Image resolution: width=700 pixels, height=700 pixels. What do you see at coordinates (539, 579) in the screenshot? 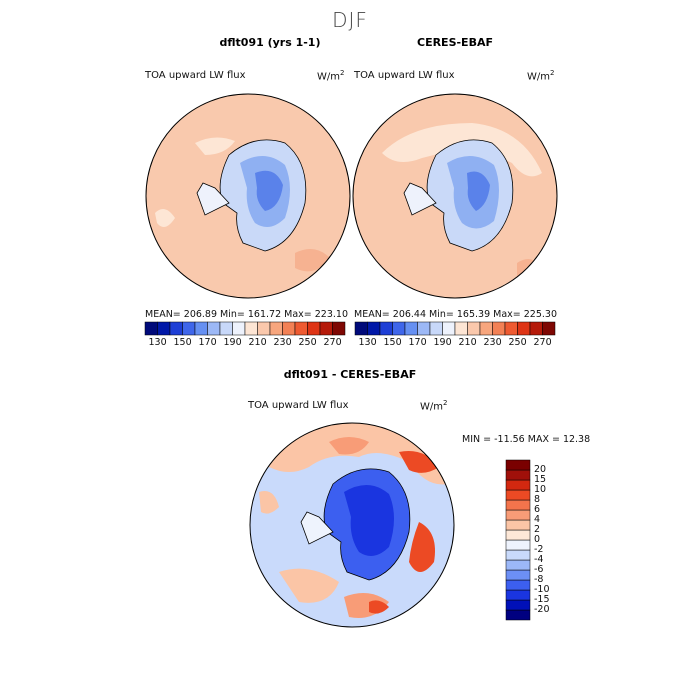
I see `diff-colorbar-label: -8` at bounding box center [539, 579].